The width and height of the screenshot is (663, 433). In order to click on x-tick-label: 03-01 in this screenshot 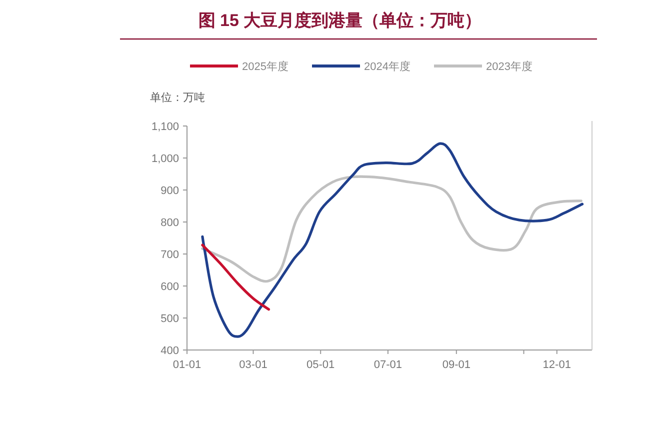, I will do `click(253, 365)`.